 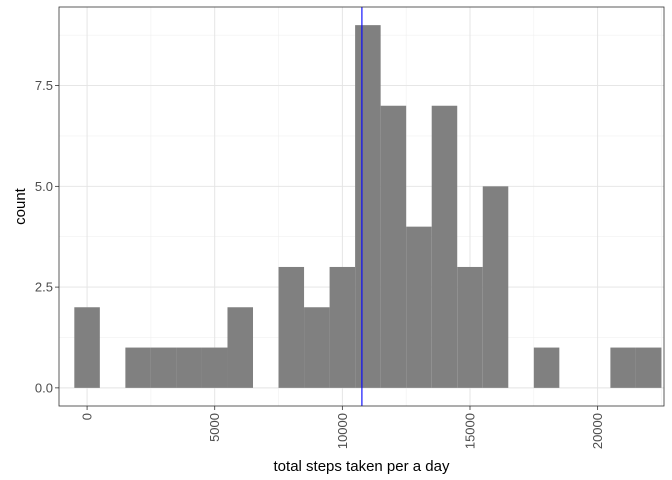 I want to click on x-tick-label: 15000, so click(x=469, y=431).